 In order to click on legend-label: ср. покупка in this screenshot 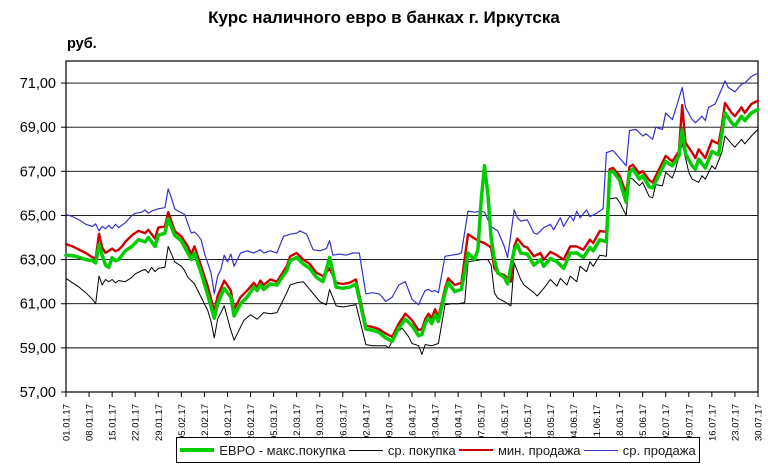, I will do `click(421, 450)`.